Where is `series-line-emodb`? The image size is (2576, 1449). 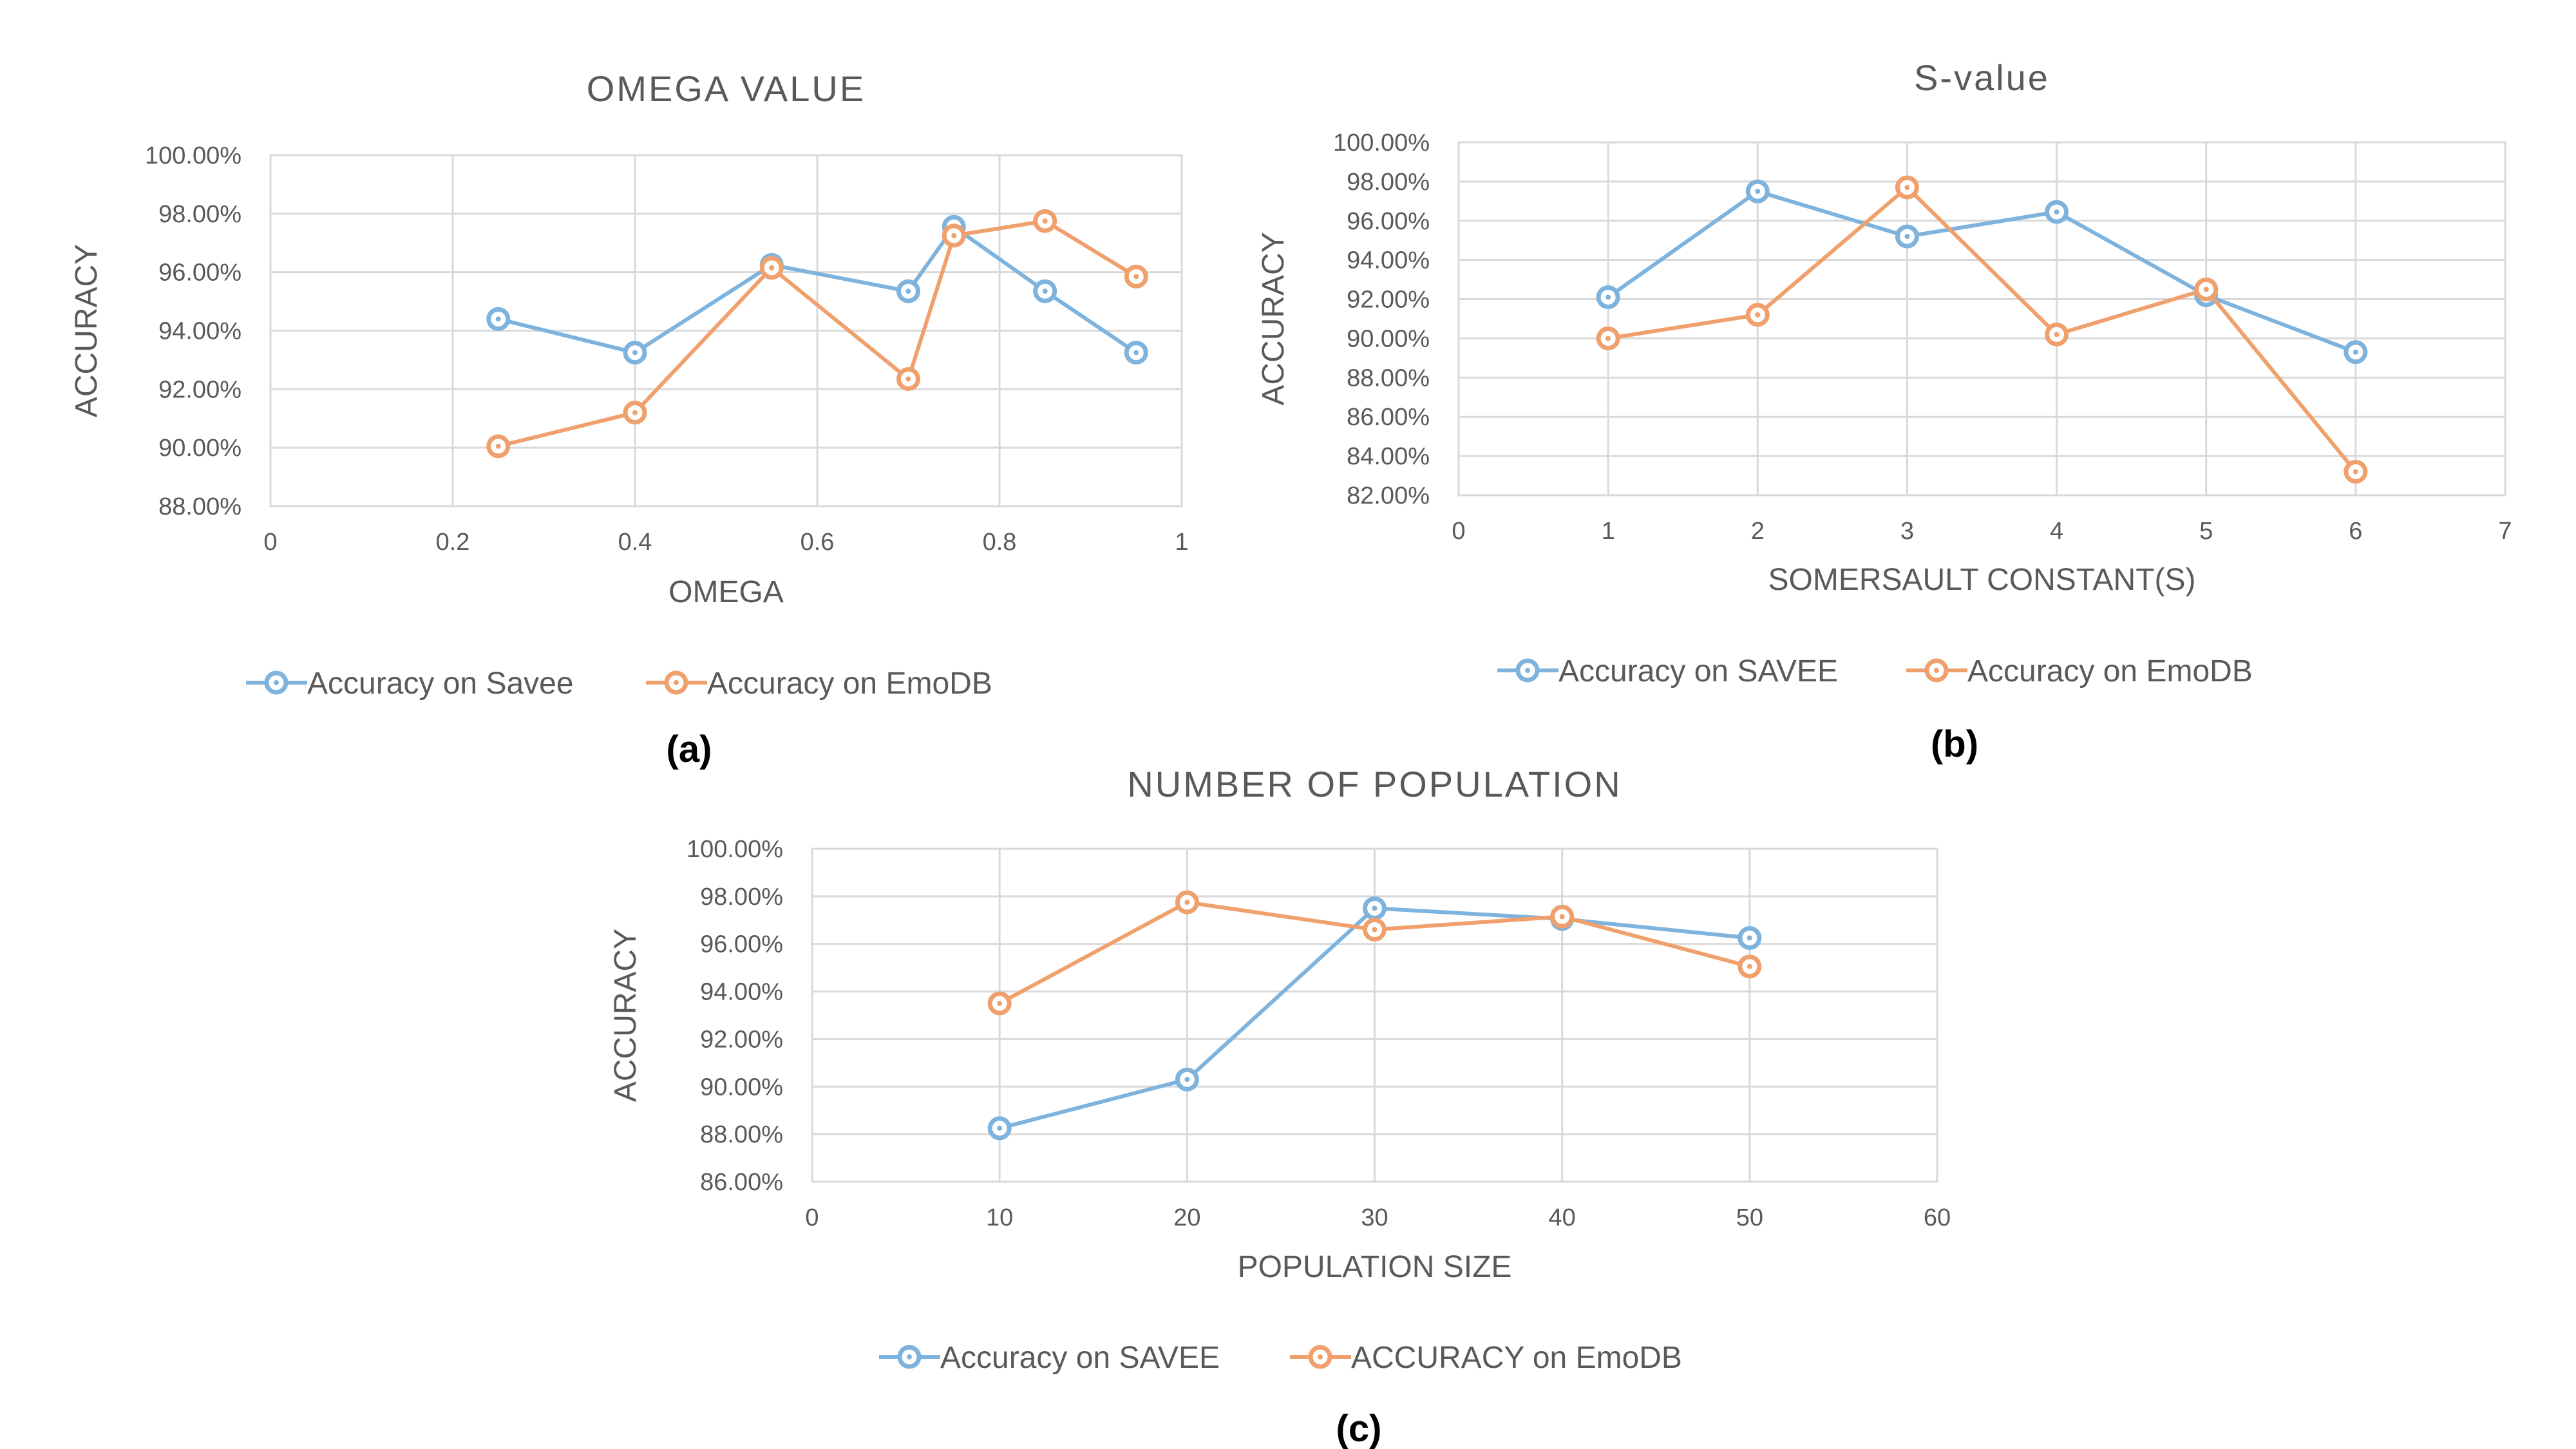
series-line-emodb is located at coordinates (1983, 329).